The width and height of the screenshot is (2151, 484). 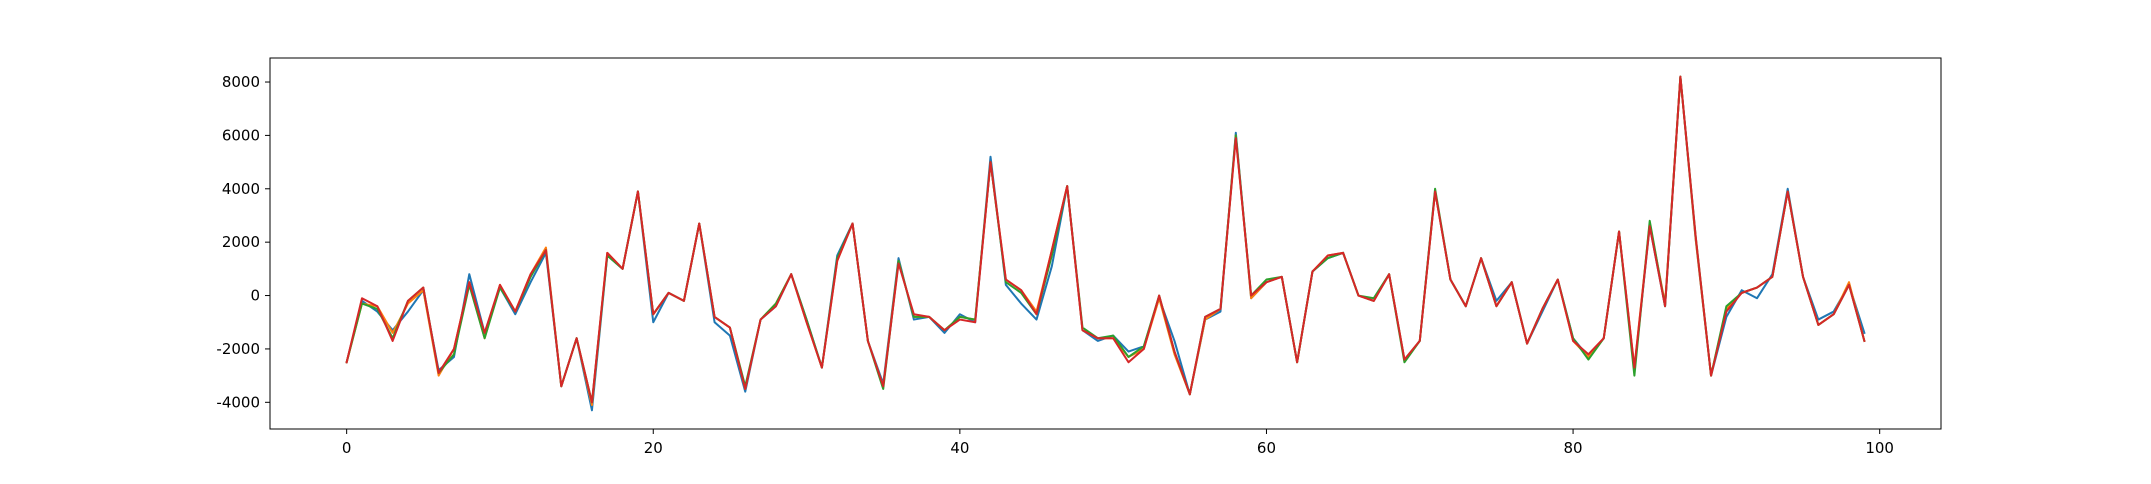 I want to click on y-tick-label: 2000, so click(x=241, y=242).